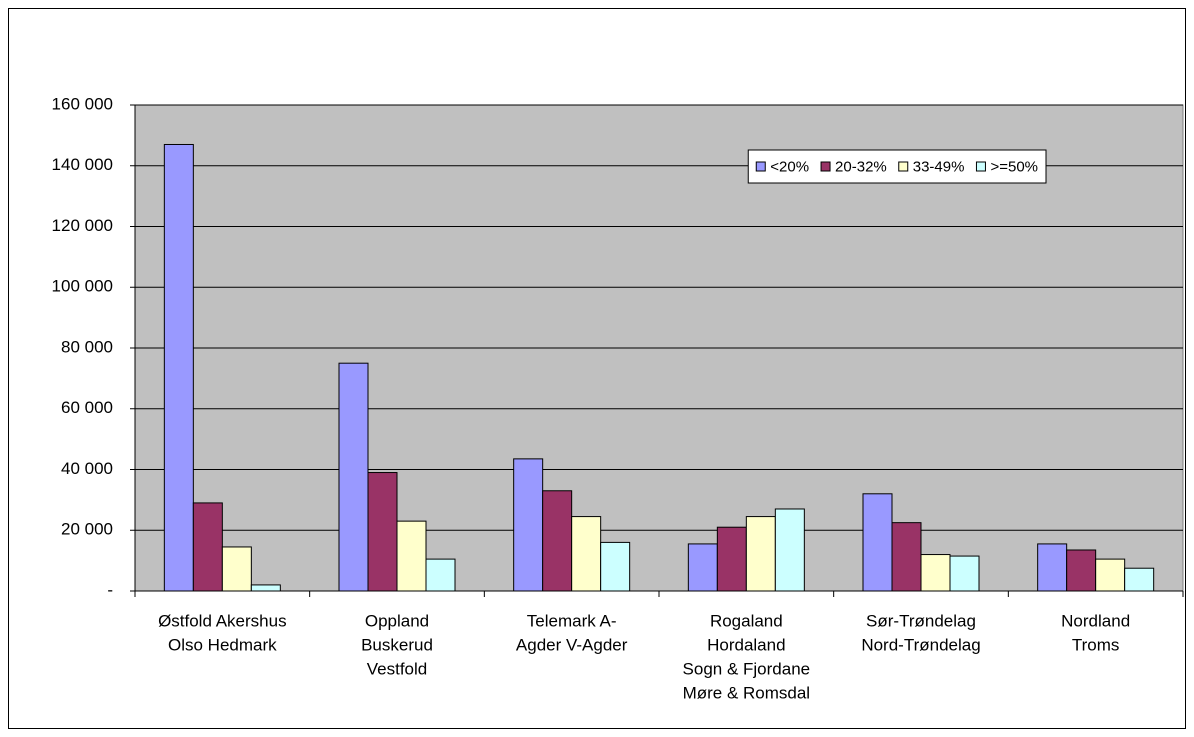  I want to click on y-tick-label: 160 000, so click(82, 103).